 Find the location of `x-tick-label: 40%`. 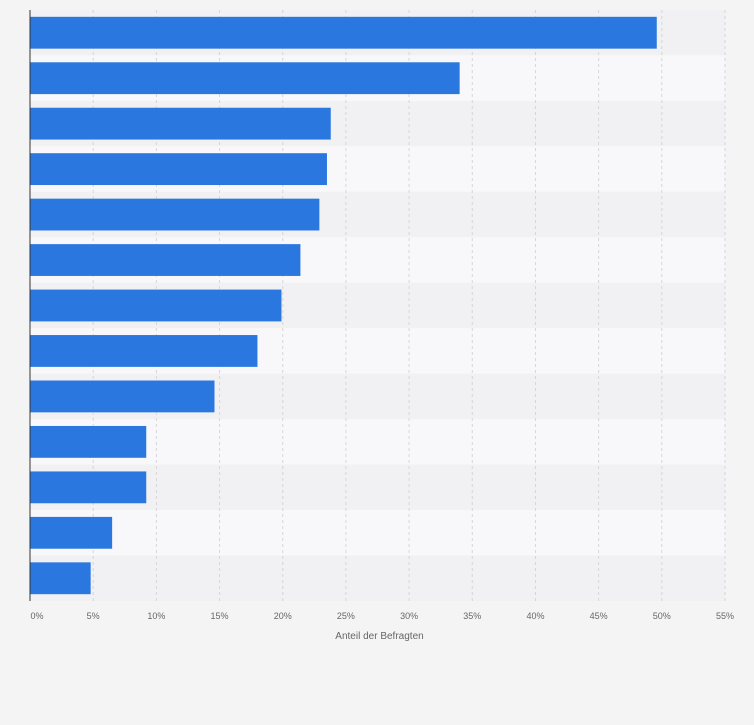

x-tick-label: 40% is located at coordinates (535, 616).